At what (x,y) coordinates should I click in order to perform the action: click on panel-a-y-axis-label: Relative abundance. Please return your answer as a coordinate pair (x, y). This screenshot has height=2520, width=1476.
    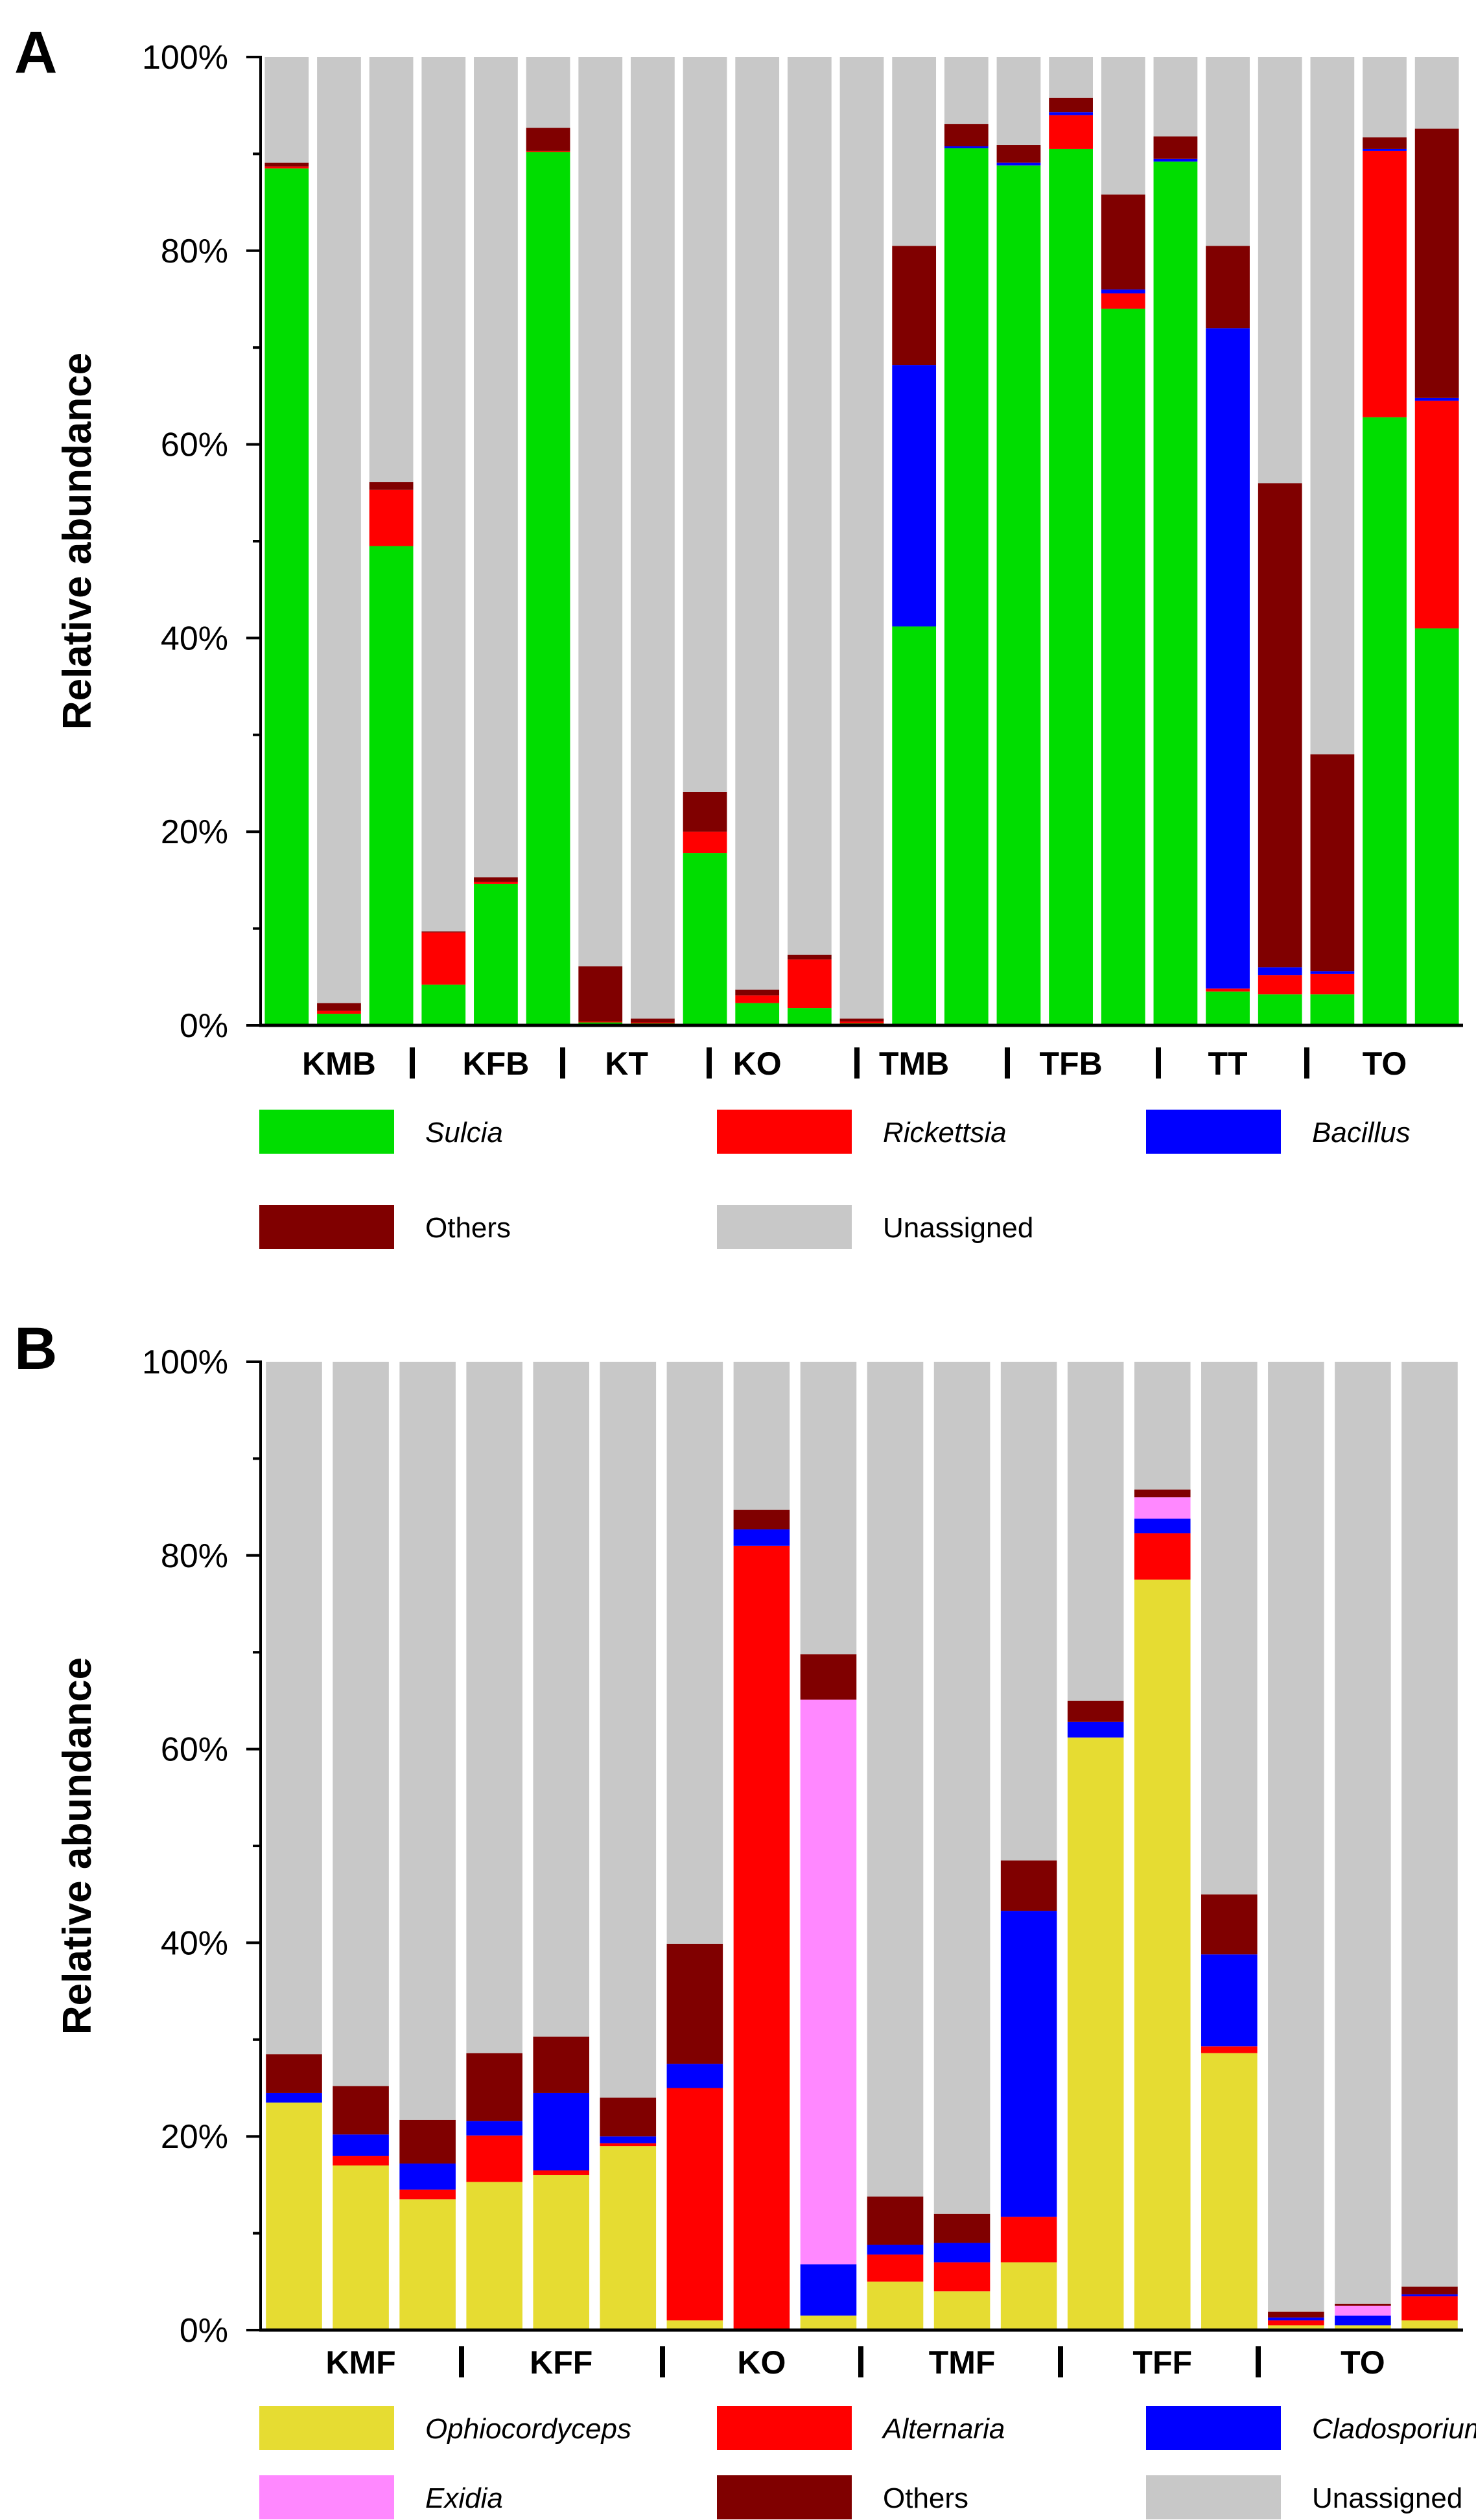
    Looking at the image, I should click on (77, 541).